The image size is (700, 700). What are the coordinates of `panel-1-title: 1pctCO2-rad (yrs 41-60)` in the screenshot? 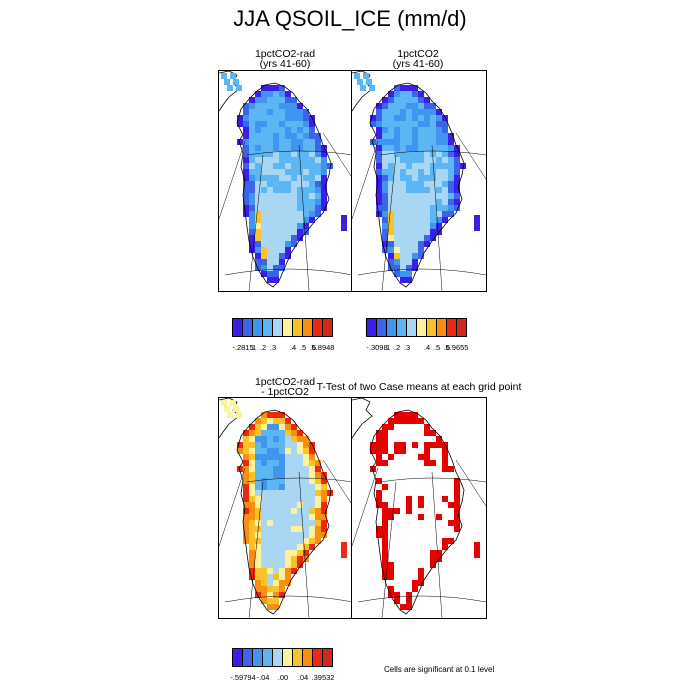 It's located at (285, 59).